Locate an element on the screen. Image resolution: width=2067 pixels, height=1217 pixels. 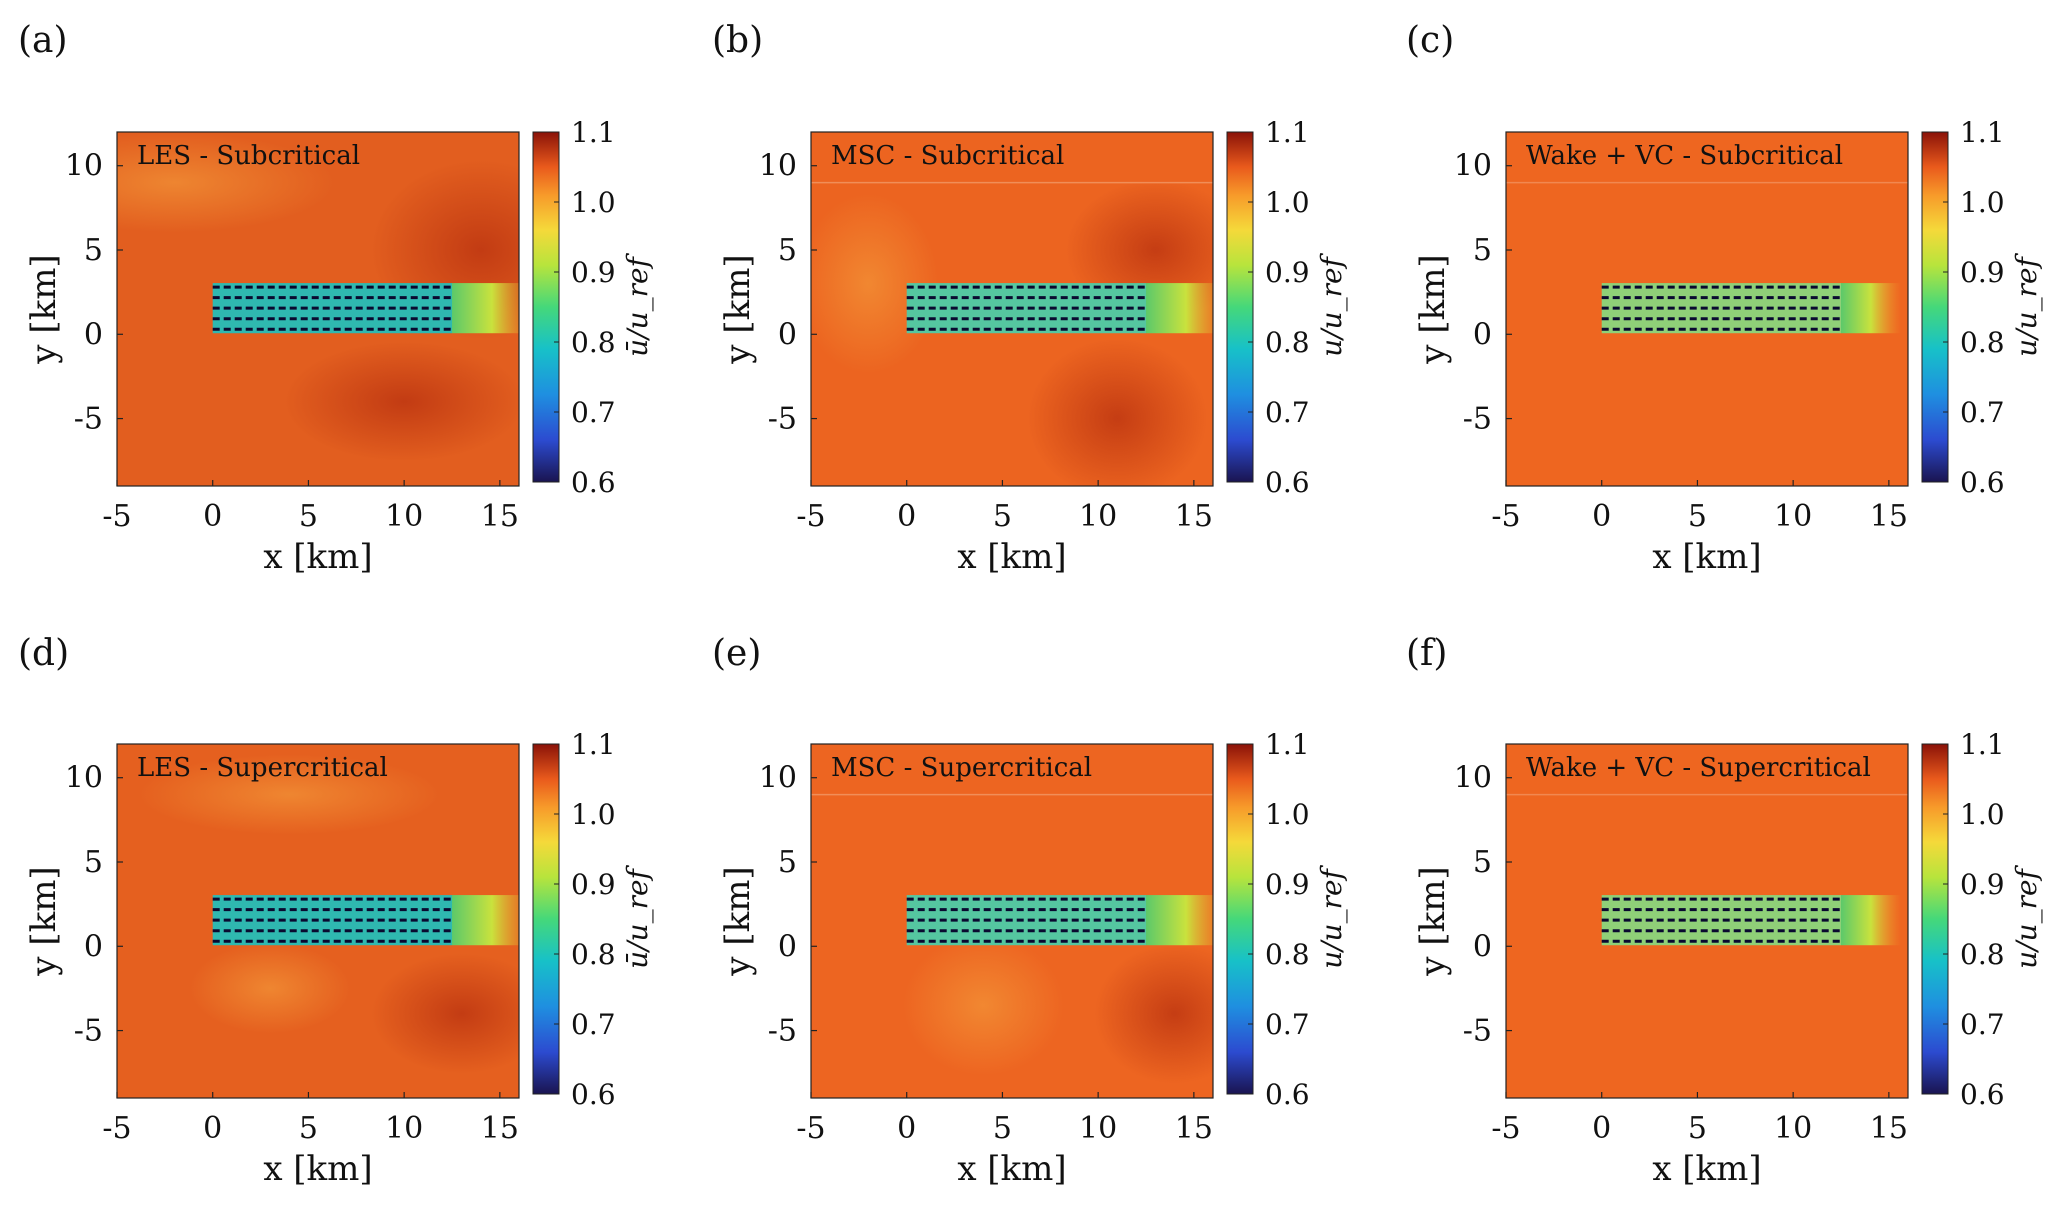
panel-title: LES - Subcritical is located at coordinates (248, 156).